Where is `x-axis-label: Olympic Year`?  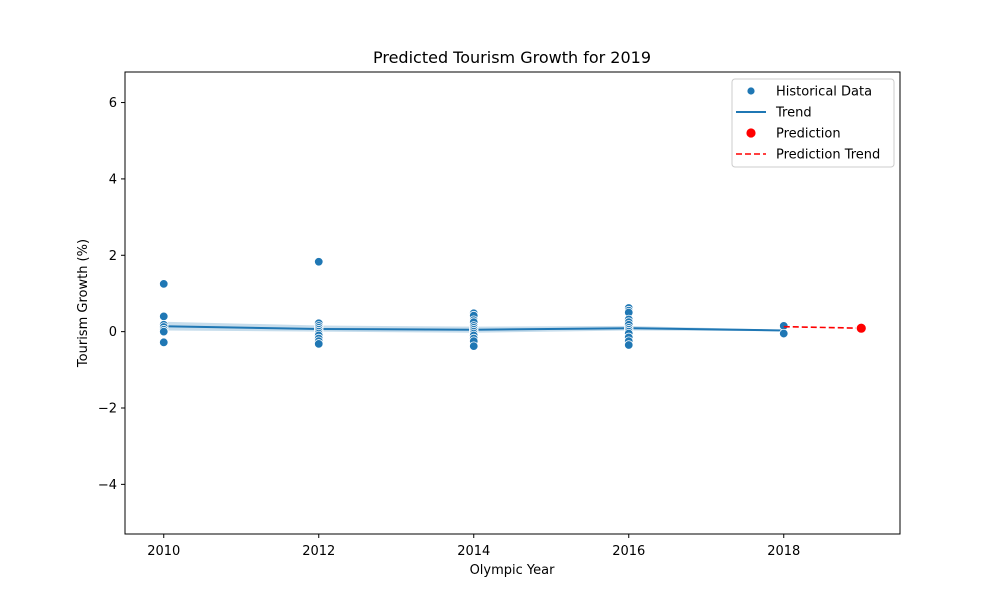 x-axis-label: Olympic Year is located at coordinates (513, 570).